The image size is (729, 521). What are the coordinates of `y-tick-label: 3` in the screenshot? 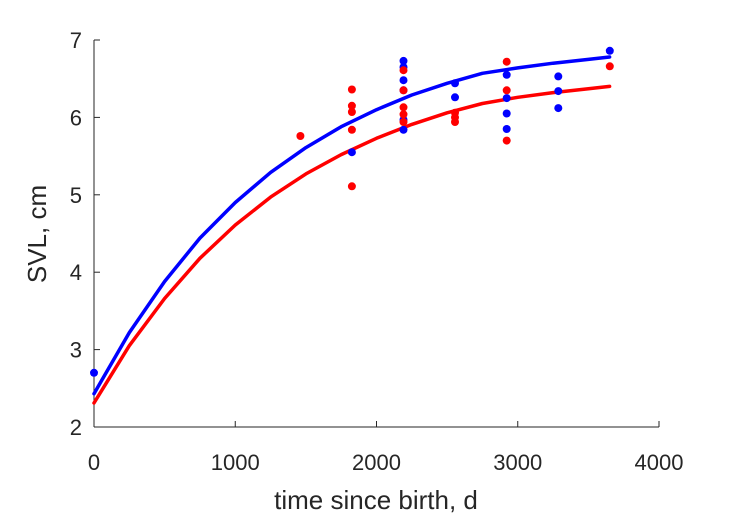 It's located at (76, 350).